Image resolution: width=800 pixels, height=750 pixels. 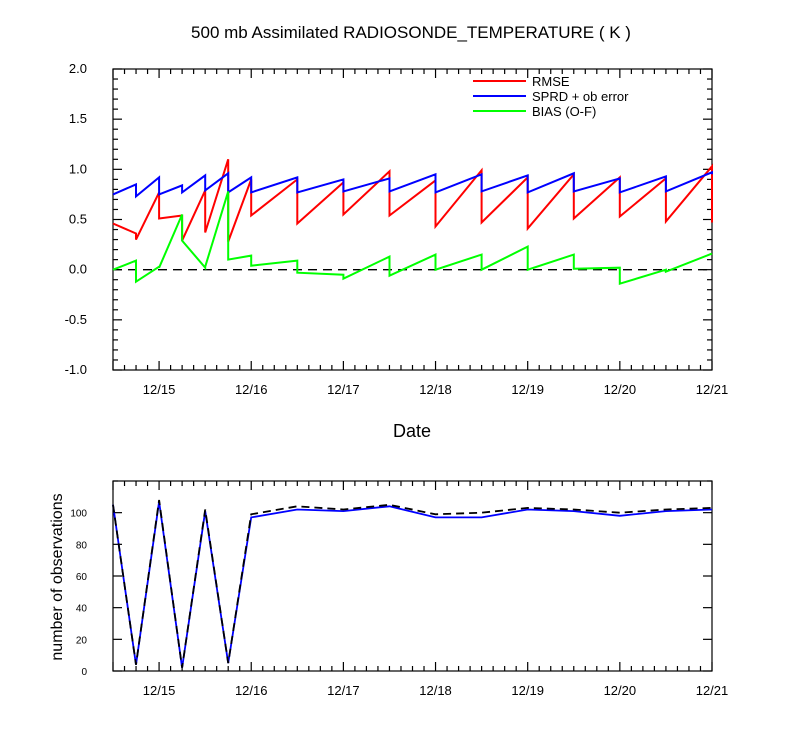 What do you see at coordinates (76, 369) in the screenshot?
I see `y-tick-label: -1.0` at bounding box center [76, 369].